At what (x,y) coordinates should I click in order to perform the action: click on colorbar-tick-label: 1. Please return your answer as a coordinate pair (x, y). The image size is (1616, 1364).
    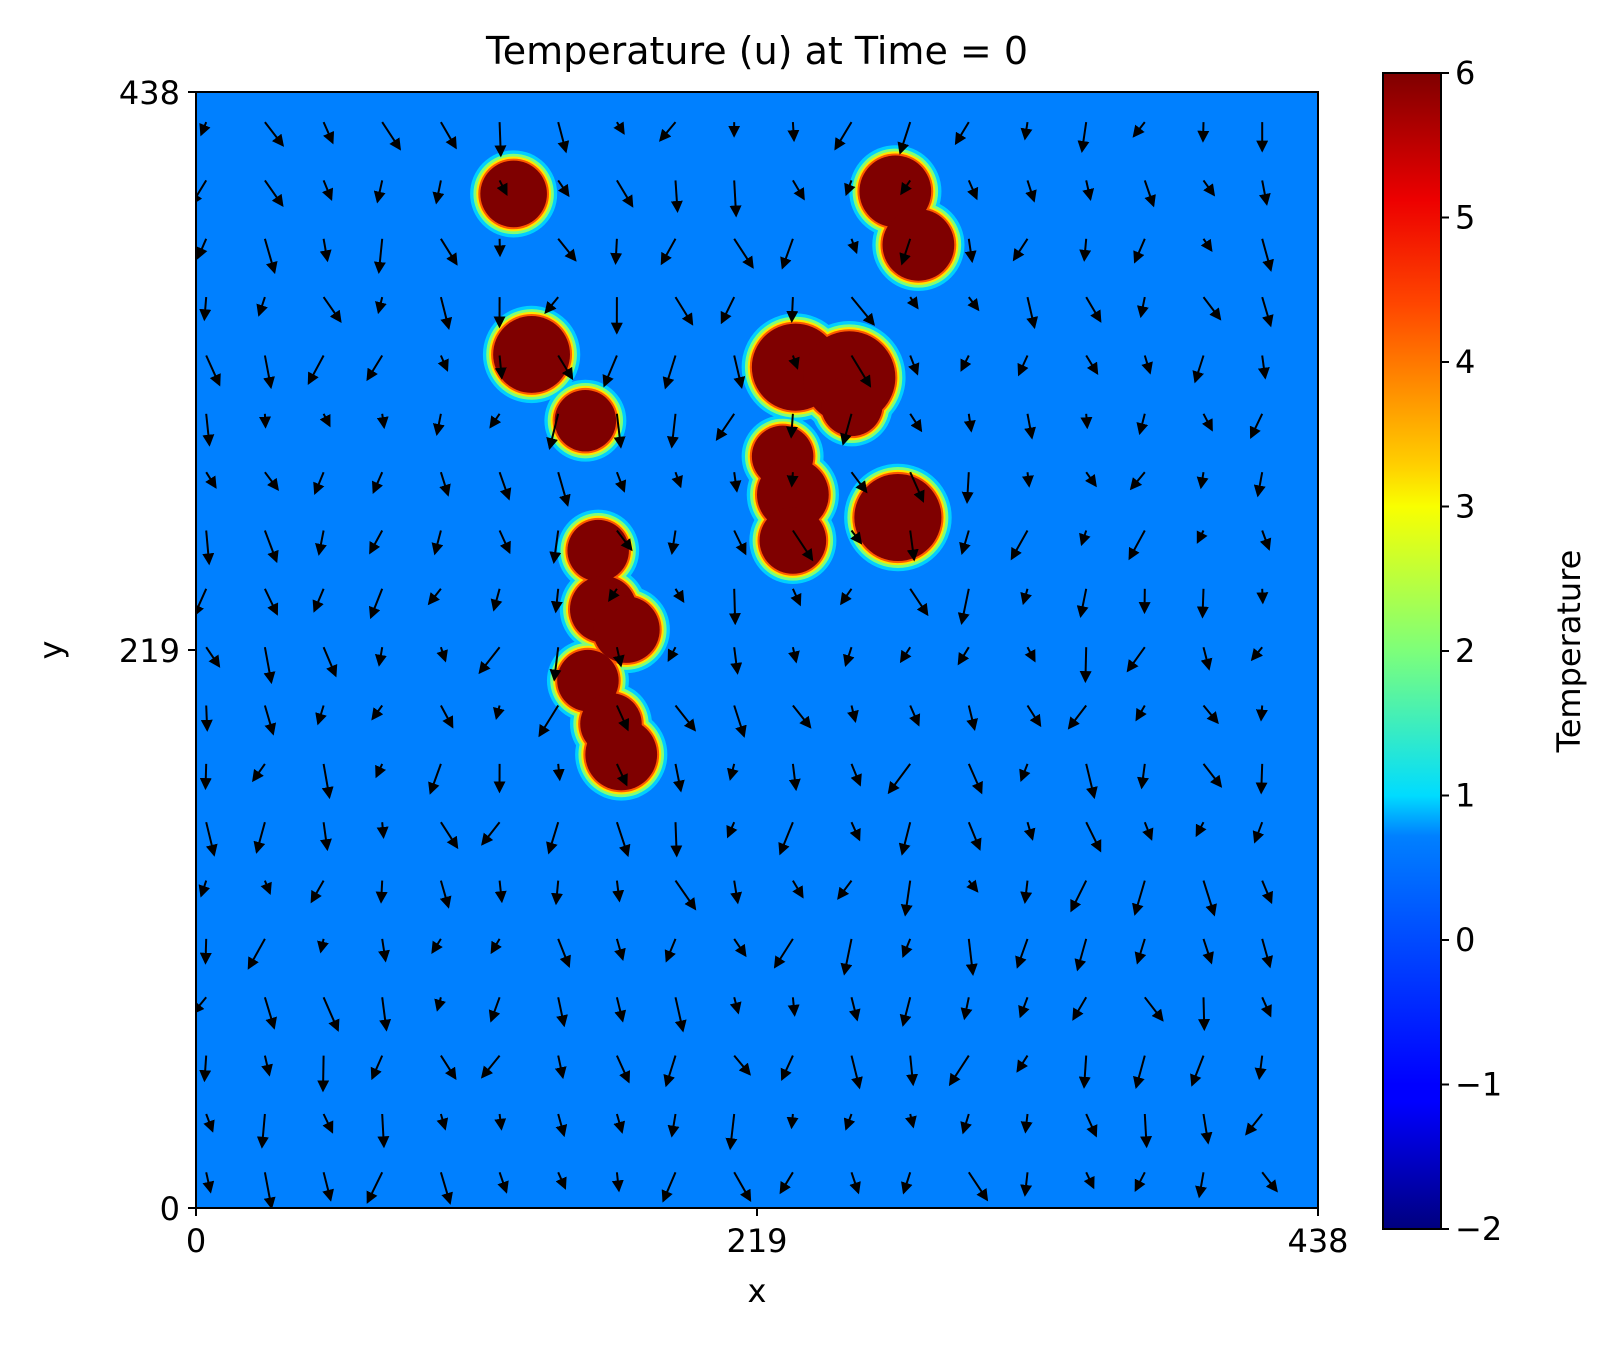
    Looking at the image, I should click on (1465, 796).